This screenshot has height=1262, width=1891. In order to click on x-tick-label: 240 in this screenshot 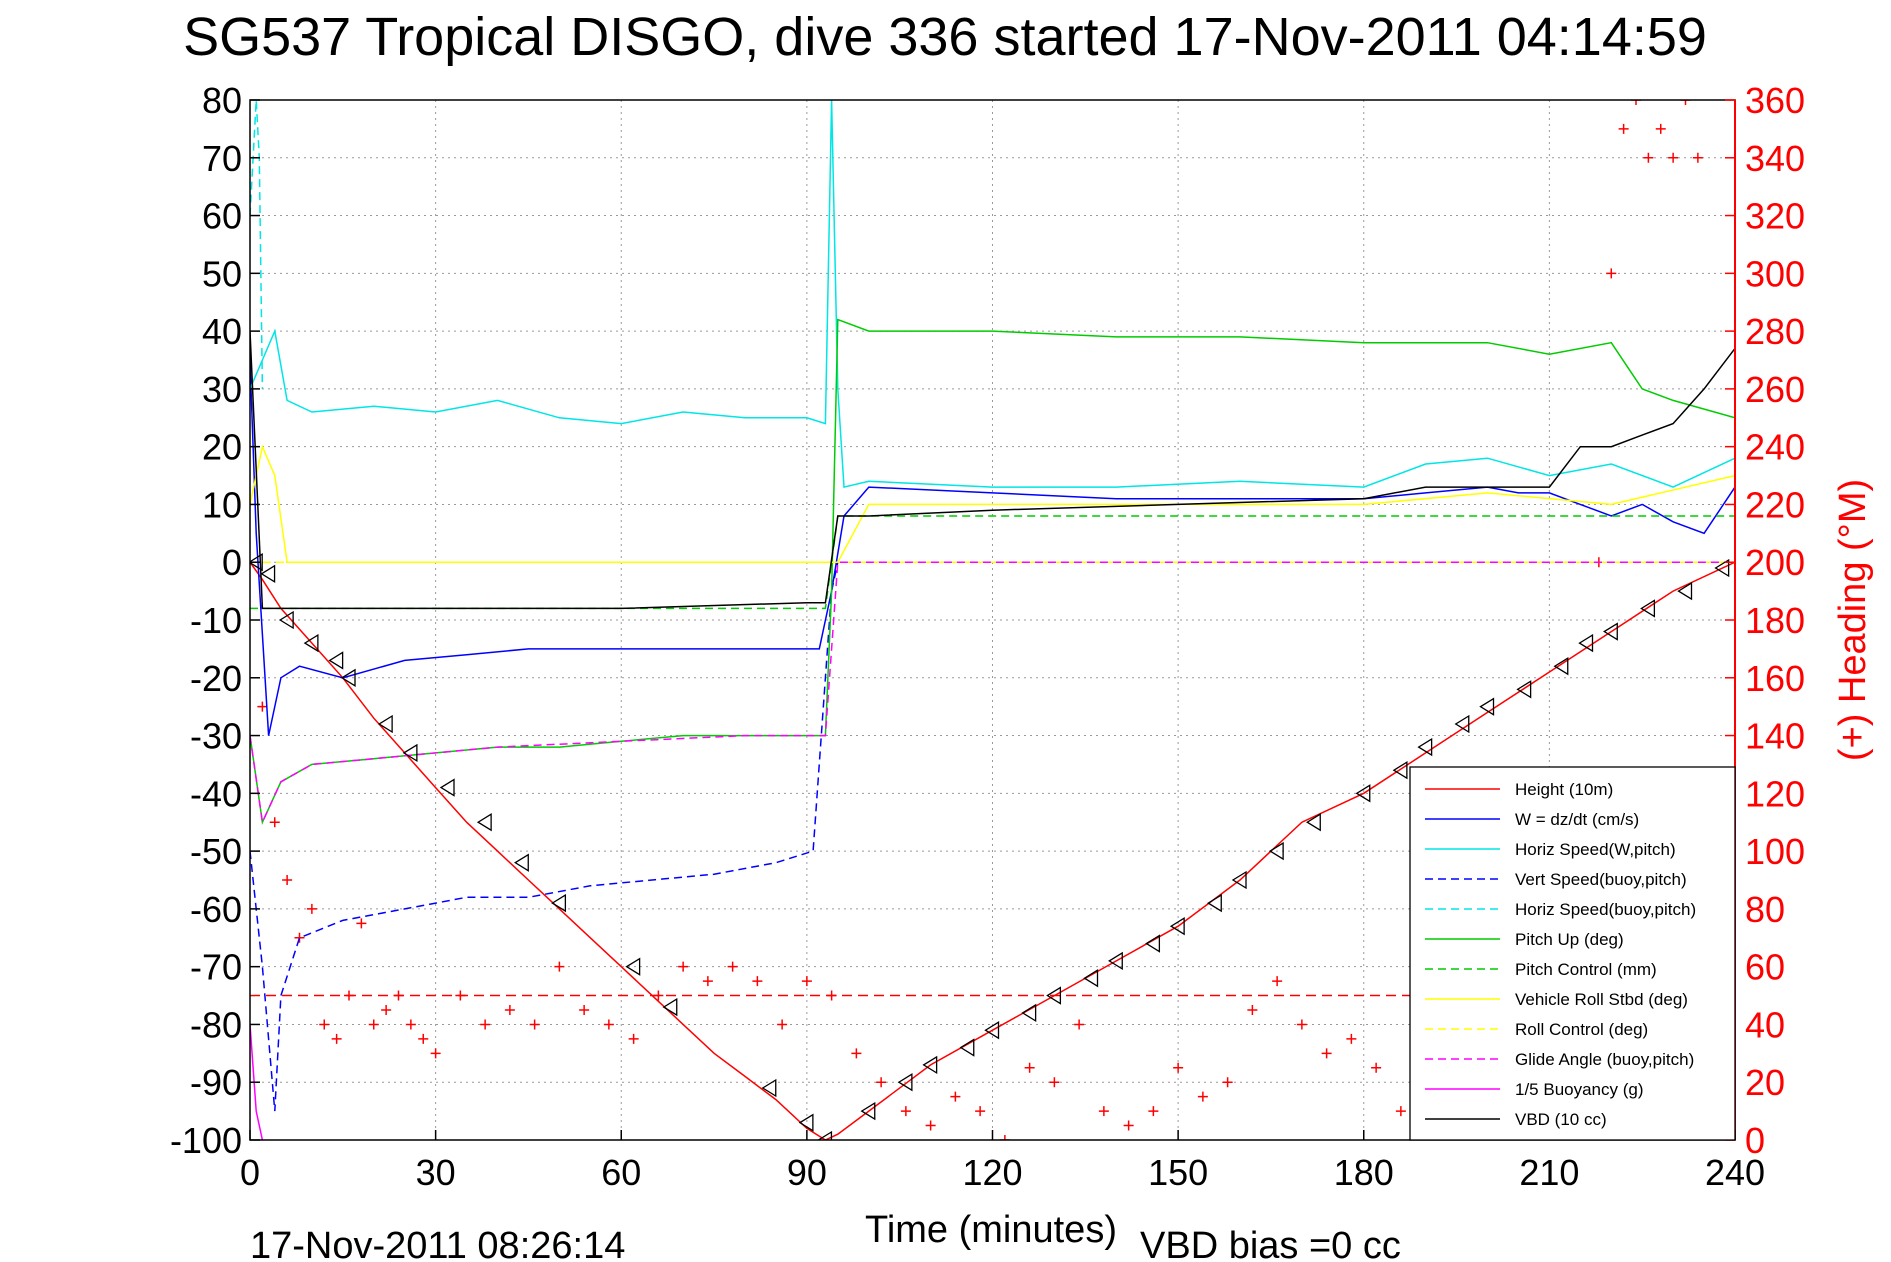, I will do `click(1735, 1172)`.